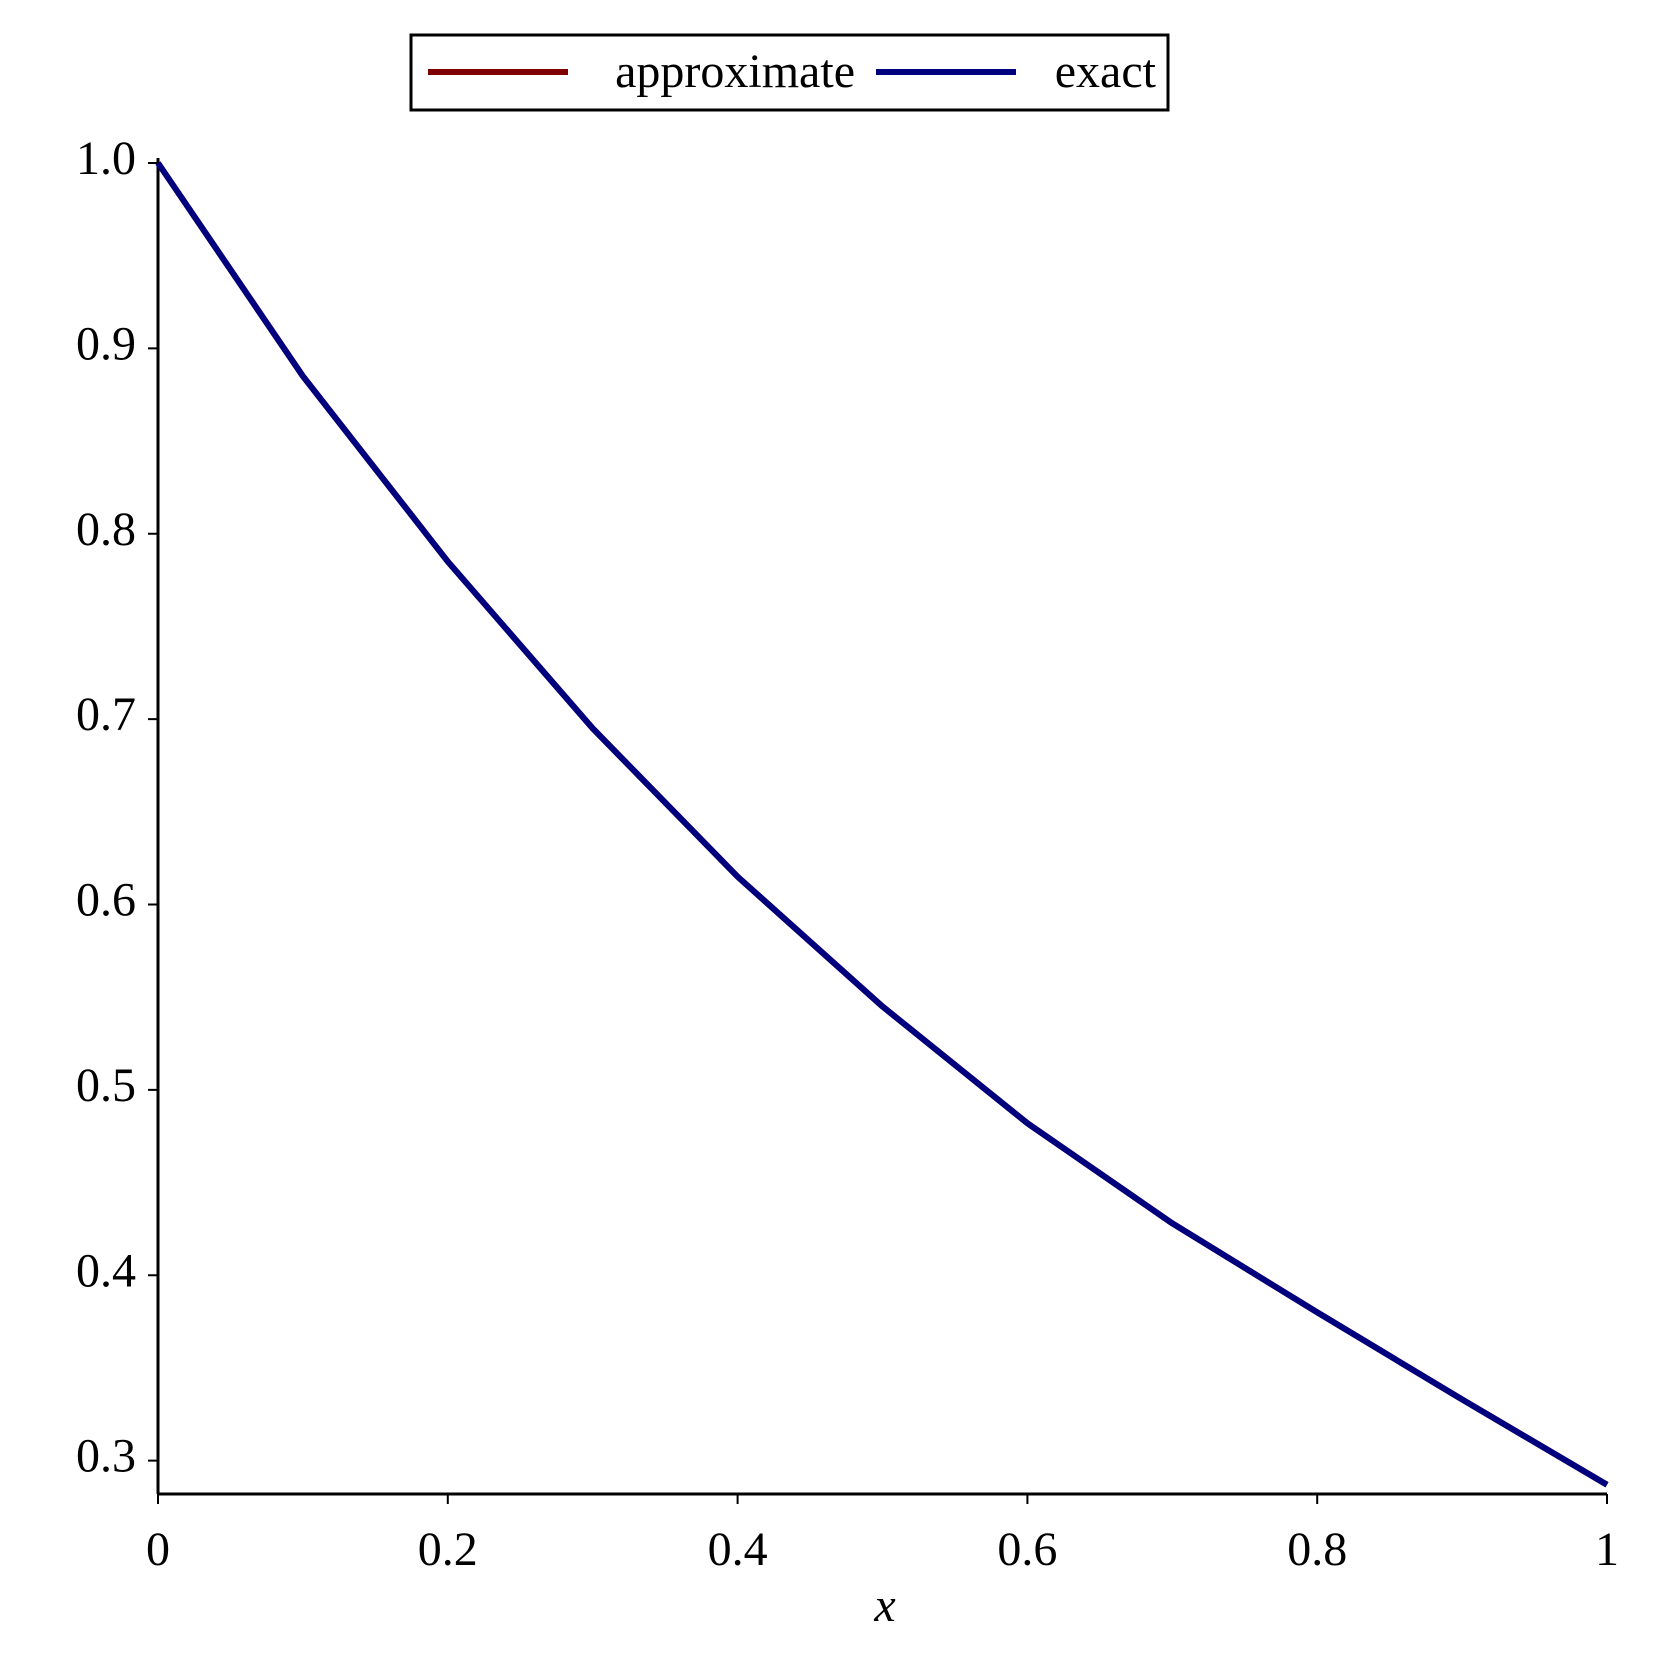  I want to click on y-tick-label: 0.3, so click(106, 1456).